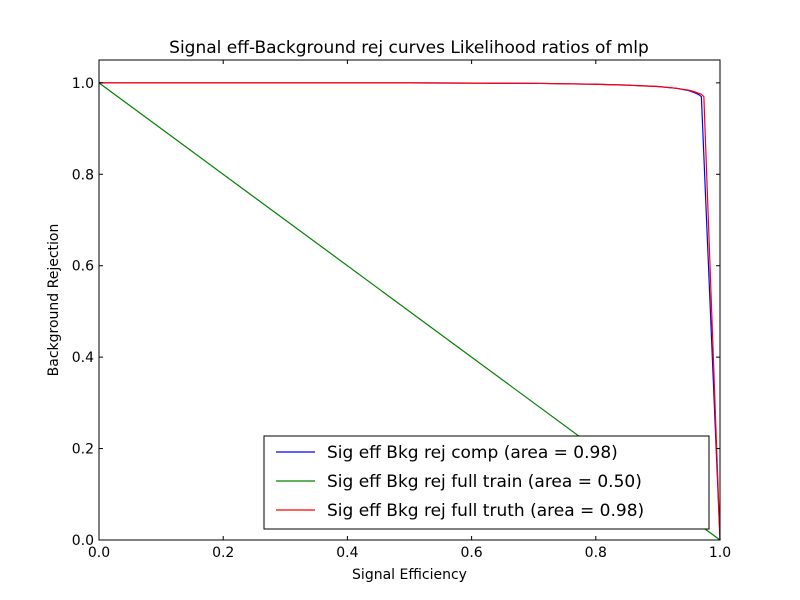 Image resolution: width=800 pixels, height=600 pixels. What do you see at coordinates (83, 358) in the screenshot?
I see `y-tick-label: 0.4` at bounding box center [83, 358].